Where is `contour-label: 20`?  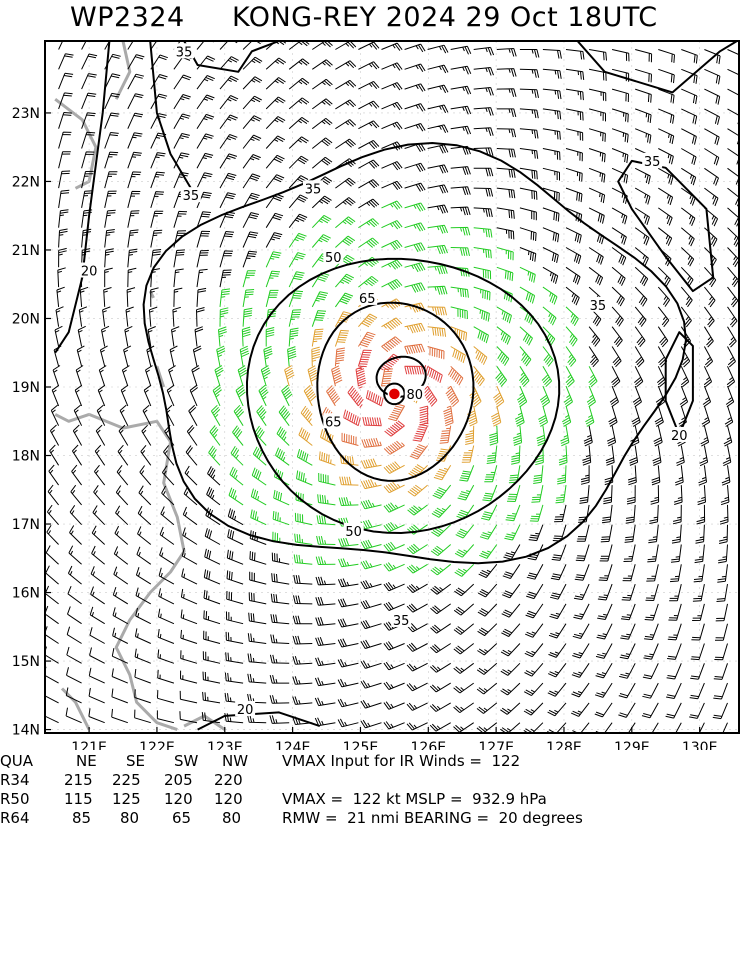
contour-label: 20 is located at coordinates (245, 710).